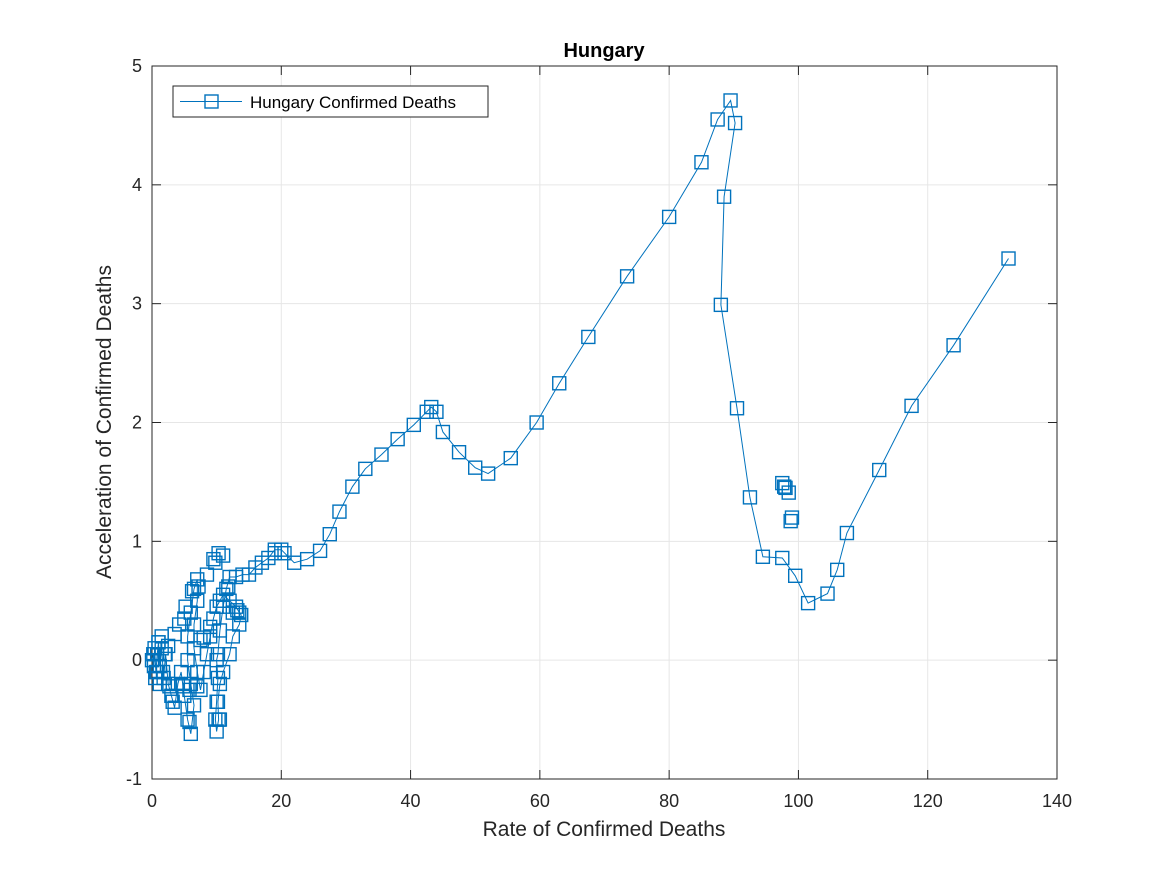 This screenshot has height=875, width=1167. What do you see at coordinates (1057, 801) in the screenshot?
I see `x-tick-label: 140` at bounding box center [1057, 801].